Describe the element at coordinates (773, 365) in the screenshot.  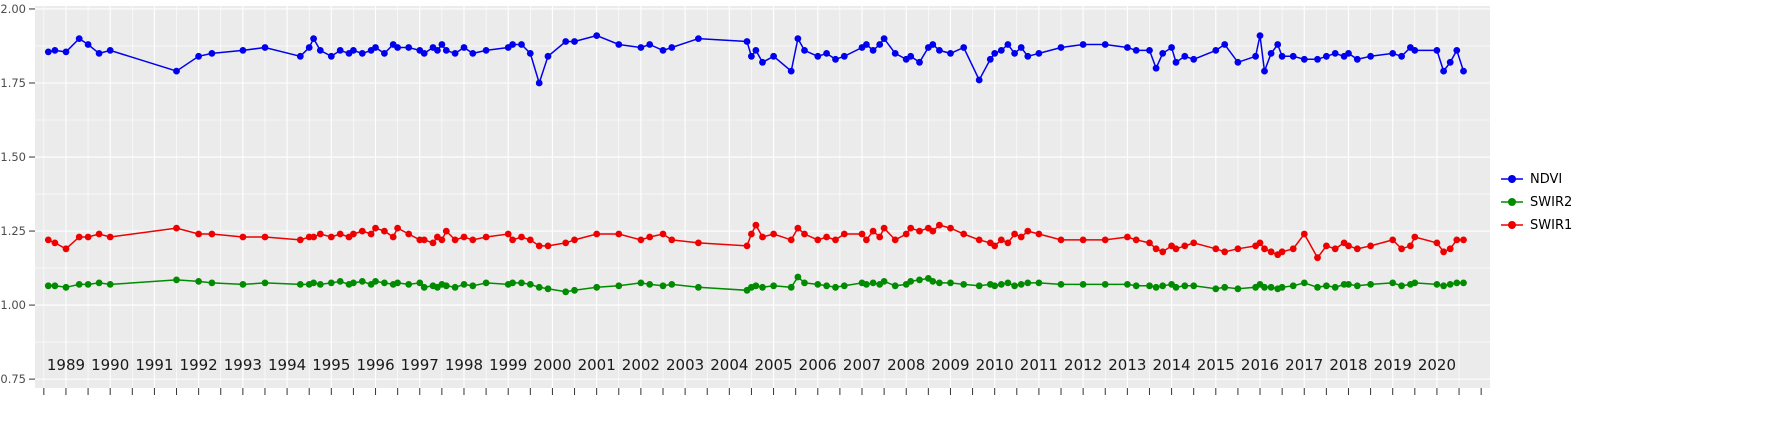
I see `x-tick-label-2005: 2005` at that location.